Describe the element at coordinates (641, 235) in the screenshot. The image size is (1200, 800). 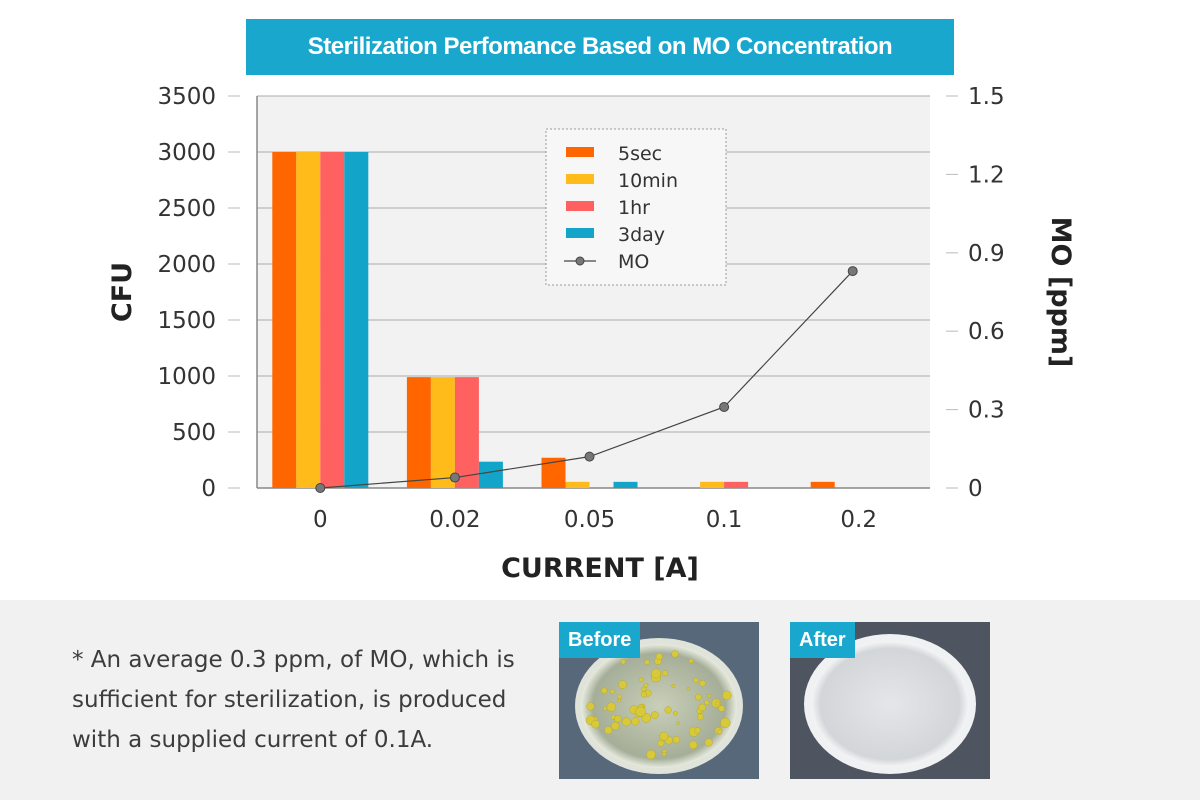
I see `legend-label-3day: 3day` at that location.